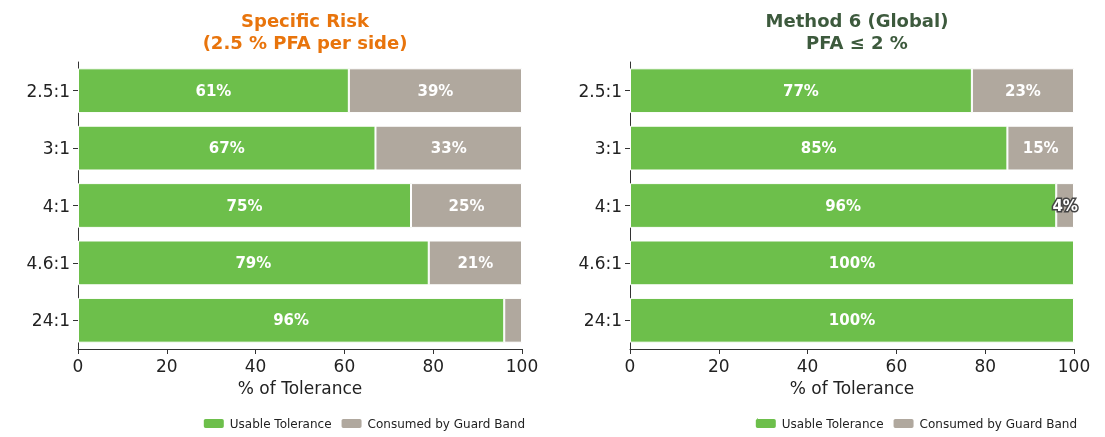 The width and height of the screenshot is (1105, 437). I want to click on data-label: 77%, so click(800, 90).